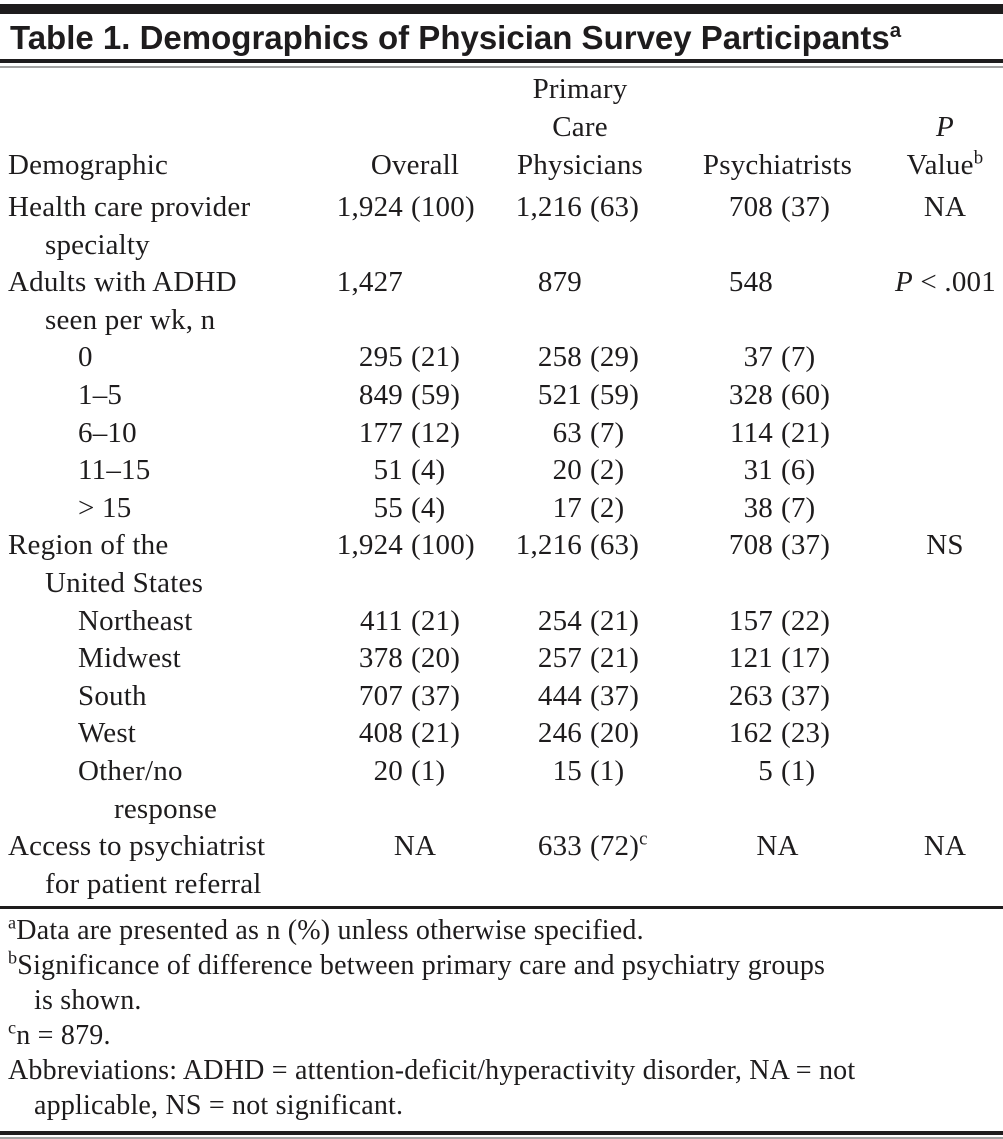 The image size is (1003, 1139). What do you see at coordinates (559, 620) in the screenshot?
I see `count-value: 254` at bounding box center [559, 620].